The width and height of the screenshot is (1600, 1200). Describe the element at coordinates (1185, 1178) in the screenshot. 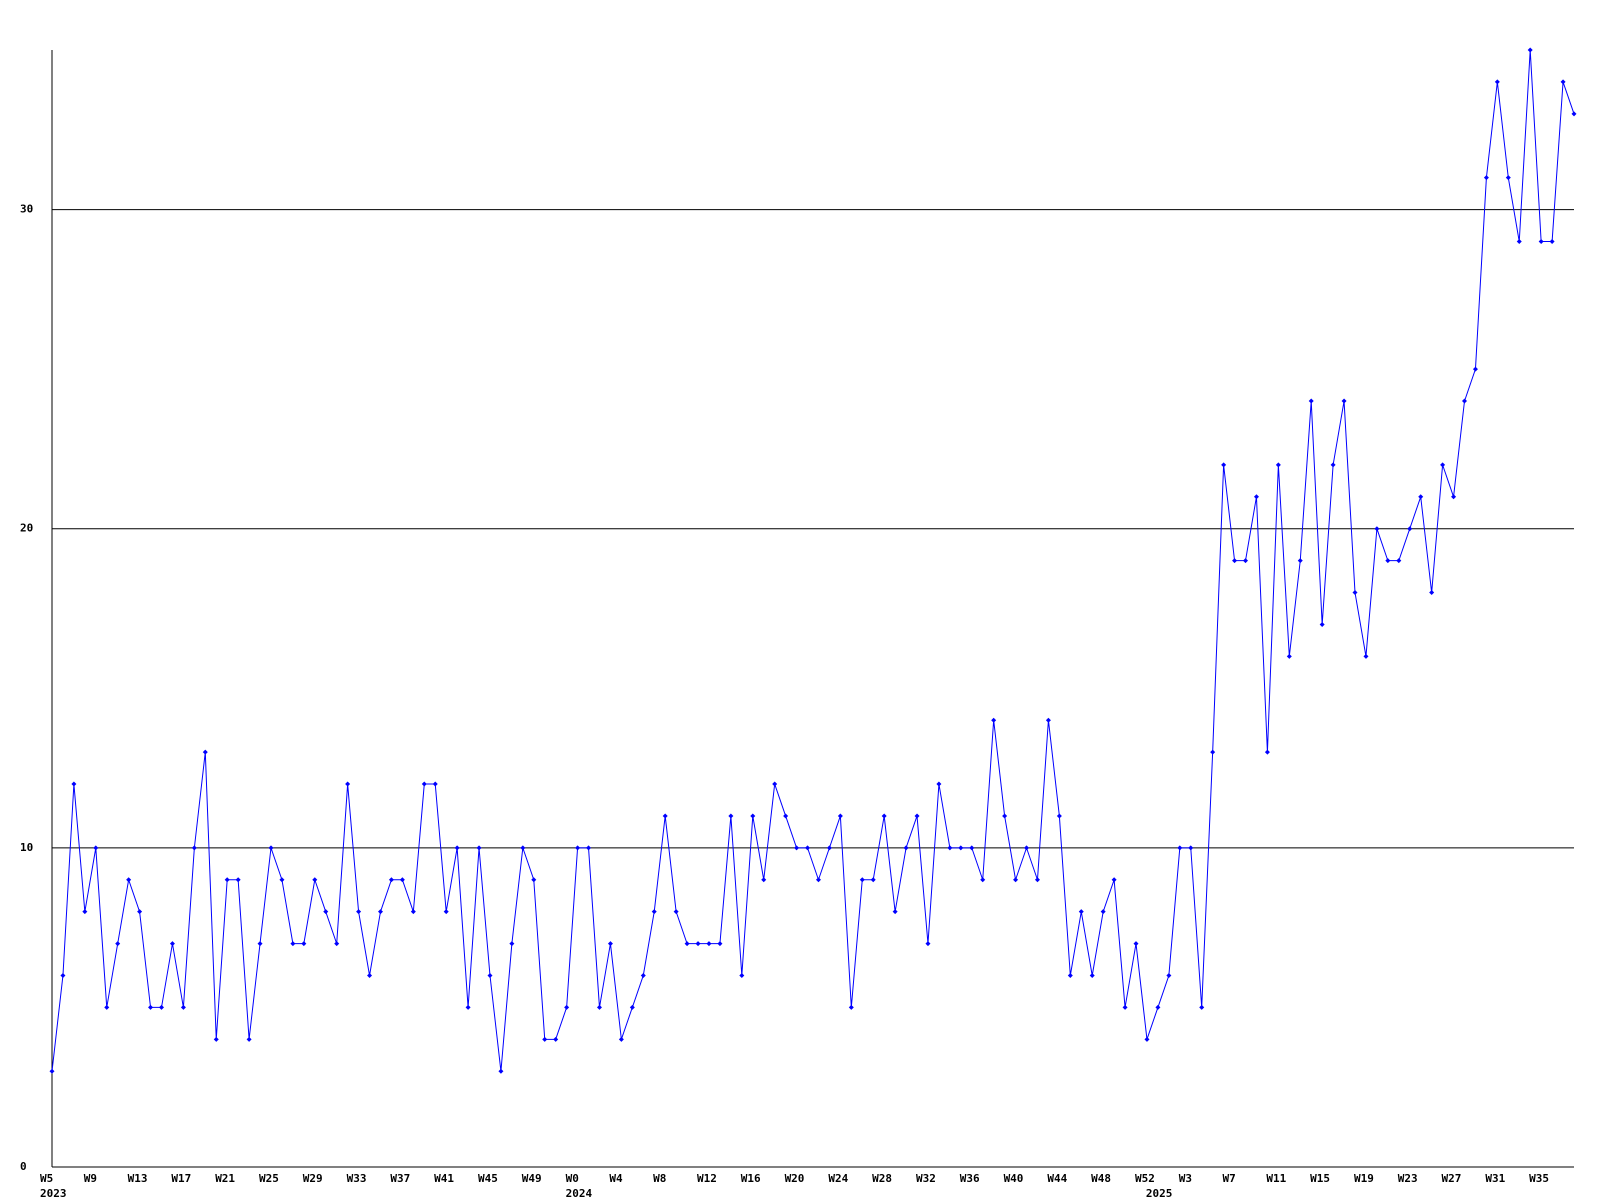

I see `x-tick-label: W3` at that location.